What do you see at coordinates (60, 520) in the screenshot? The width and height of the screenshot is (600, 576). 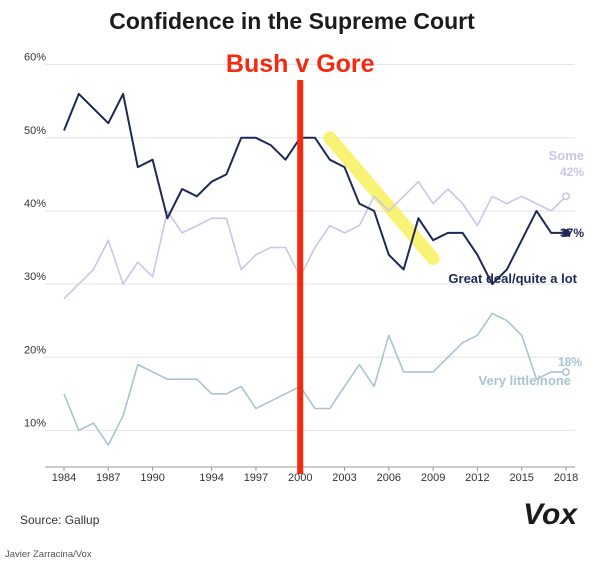 I see `source-note: Source: Gallup` at bounding box center [60, 520].